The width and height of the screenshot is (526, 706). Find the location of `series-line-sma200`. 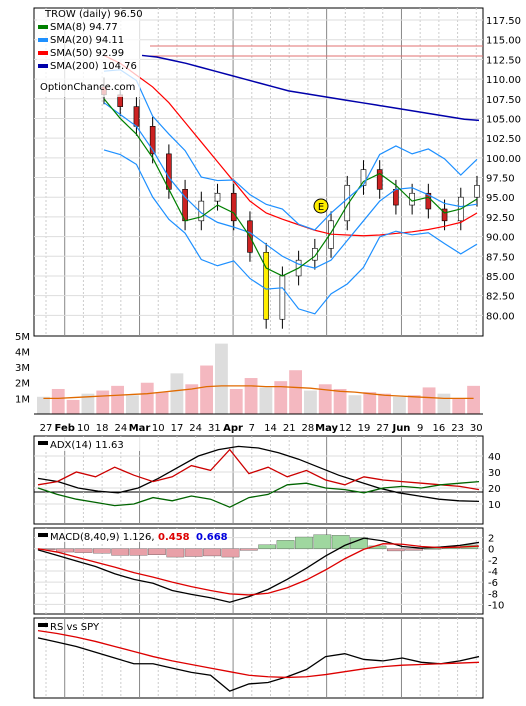

series-line-sma200 is located at coordinates (310, 88).